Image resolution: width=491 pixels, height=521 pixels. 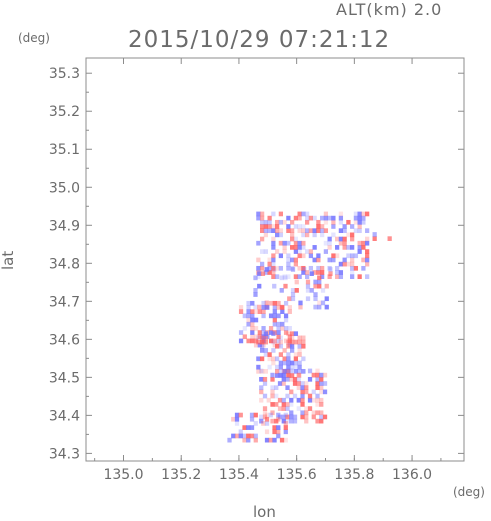 What do you see at coordinates (64, 416) in the screenshot?
I see `y-tick-label: 34.4` at bounding box center [64, 416].